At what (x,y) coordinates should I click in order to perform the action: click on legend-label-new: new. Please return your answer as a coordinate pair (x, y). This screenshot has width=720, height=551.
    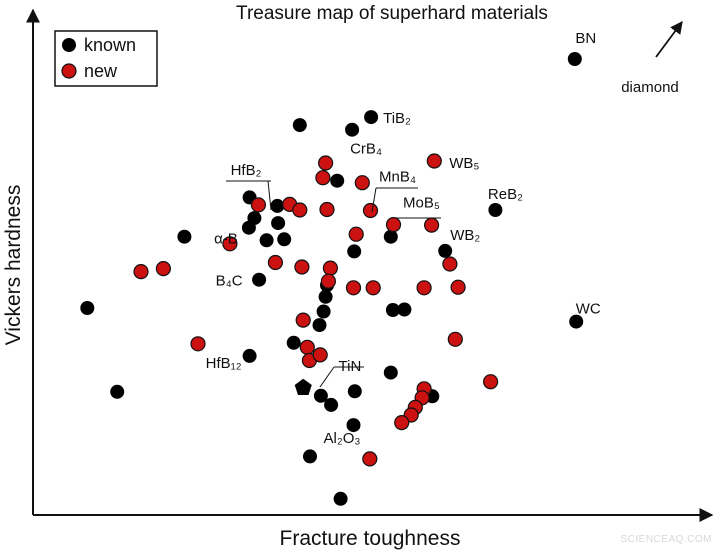
    Looking at the image, I should click on (101, 71).